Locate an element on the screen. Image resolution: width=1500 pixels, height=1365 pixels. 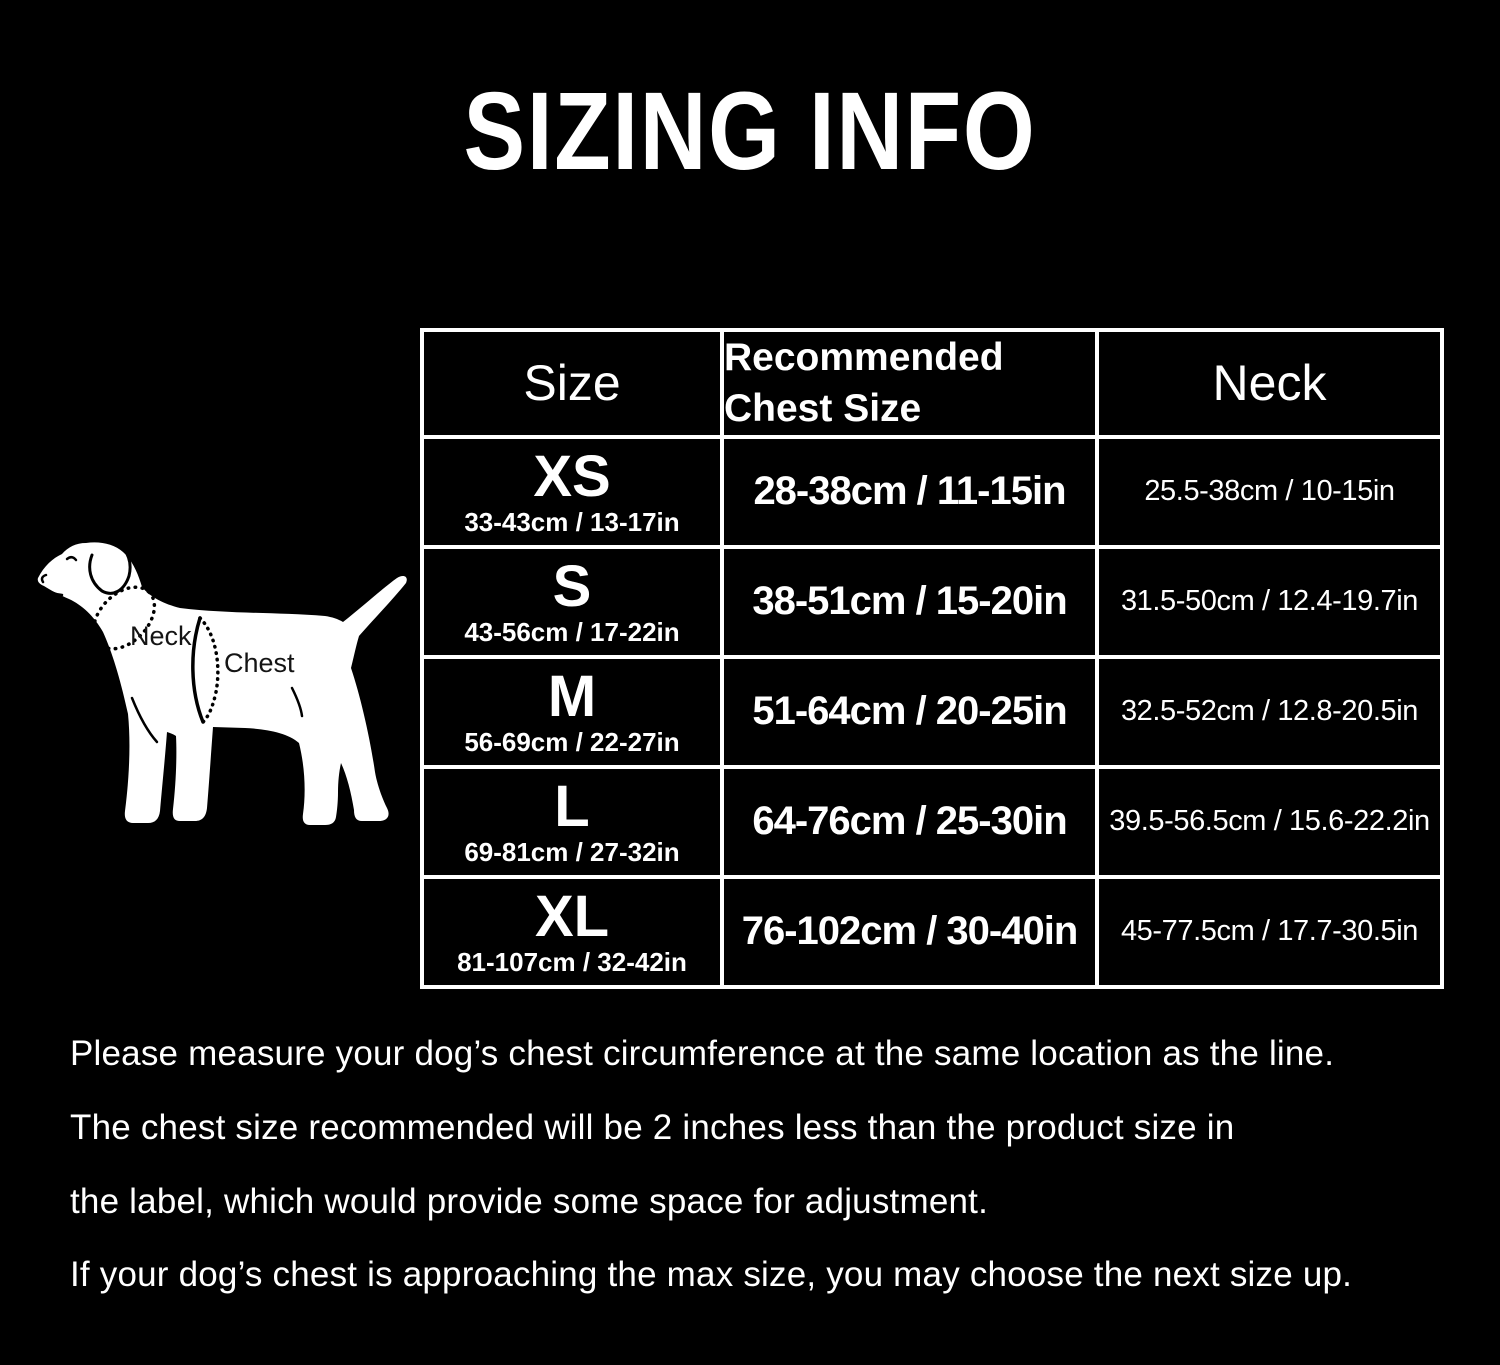
size-cell-l: L 69-81cm / 27-32in is located at coordinates (572, 821).